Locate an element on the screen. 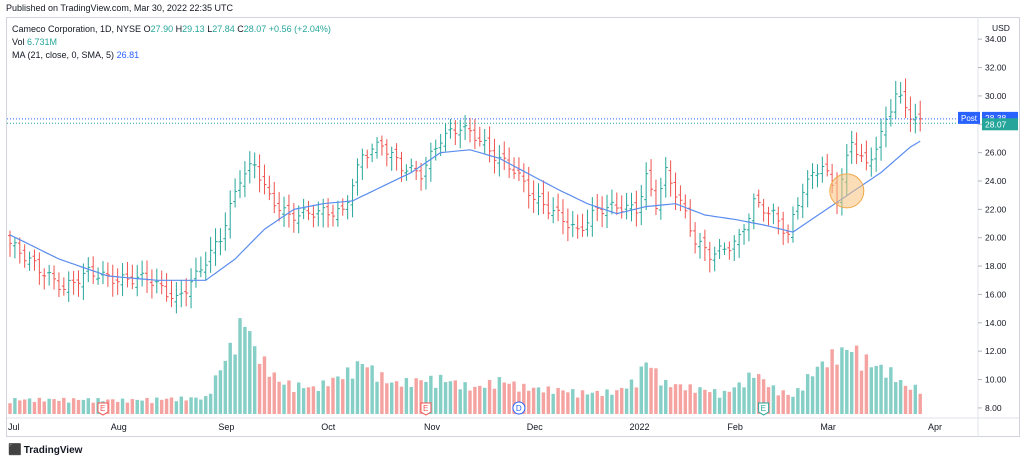  highlight-circle is located at coordinates (847, 191).